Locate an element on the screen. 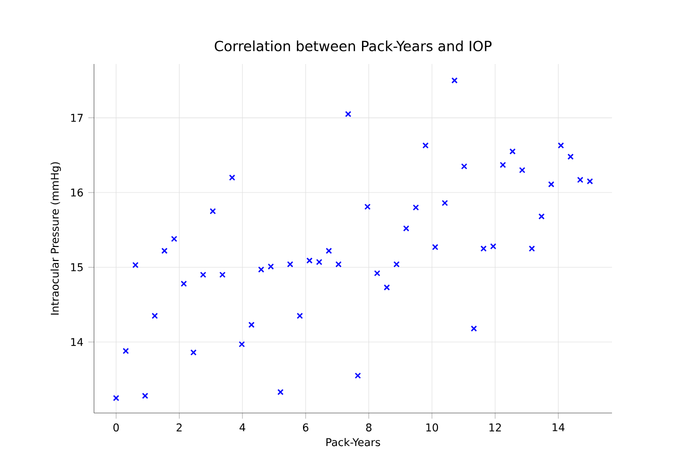 This screenshot has height=458, width=676. chart-title: Correlation between Pack-Years and IOP is located at coordinates (353, 46).